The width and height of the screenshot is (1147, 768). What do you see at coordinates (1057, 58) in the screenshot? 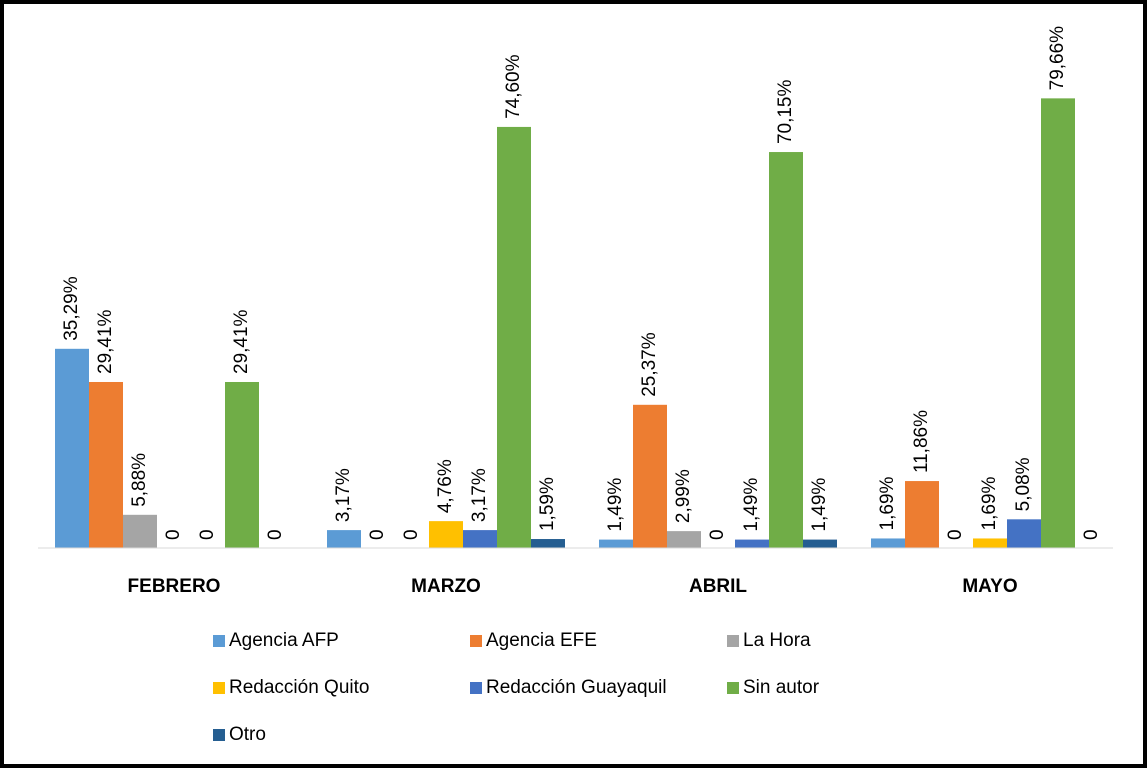
I see `data-label: 79,66%` at bounding box center [1057, 58].